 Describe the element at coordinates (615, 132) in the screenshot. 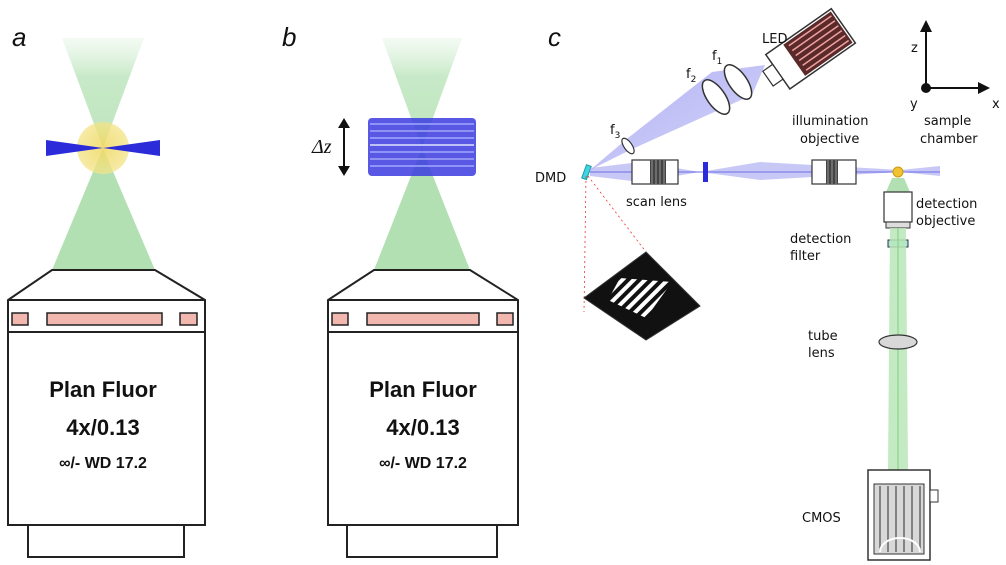

I see `label-f3: f3` at that location.